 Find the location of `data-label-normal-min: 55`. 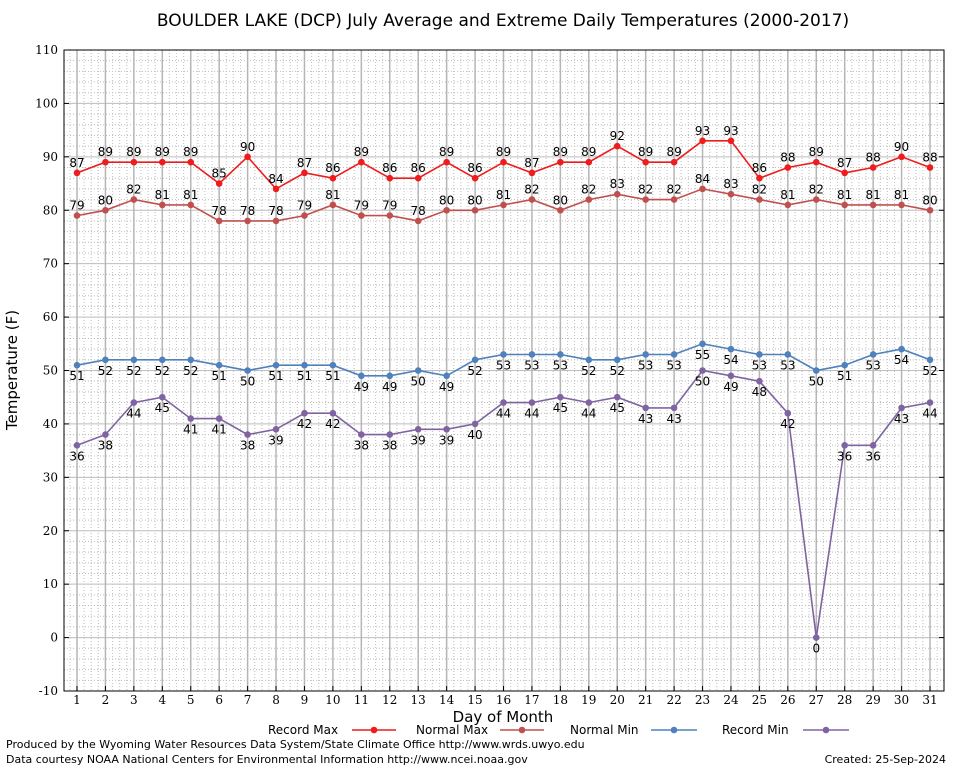

data-label-normal-min: 55 is located at coordinates (702, 355).